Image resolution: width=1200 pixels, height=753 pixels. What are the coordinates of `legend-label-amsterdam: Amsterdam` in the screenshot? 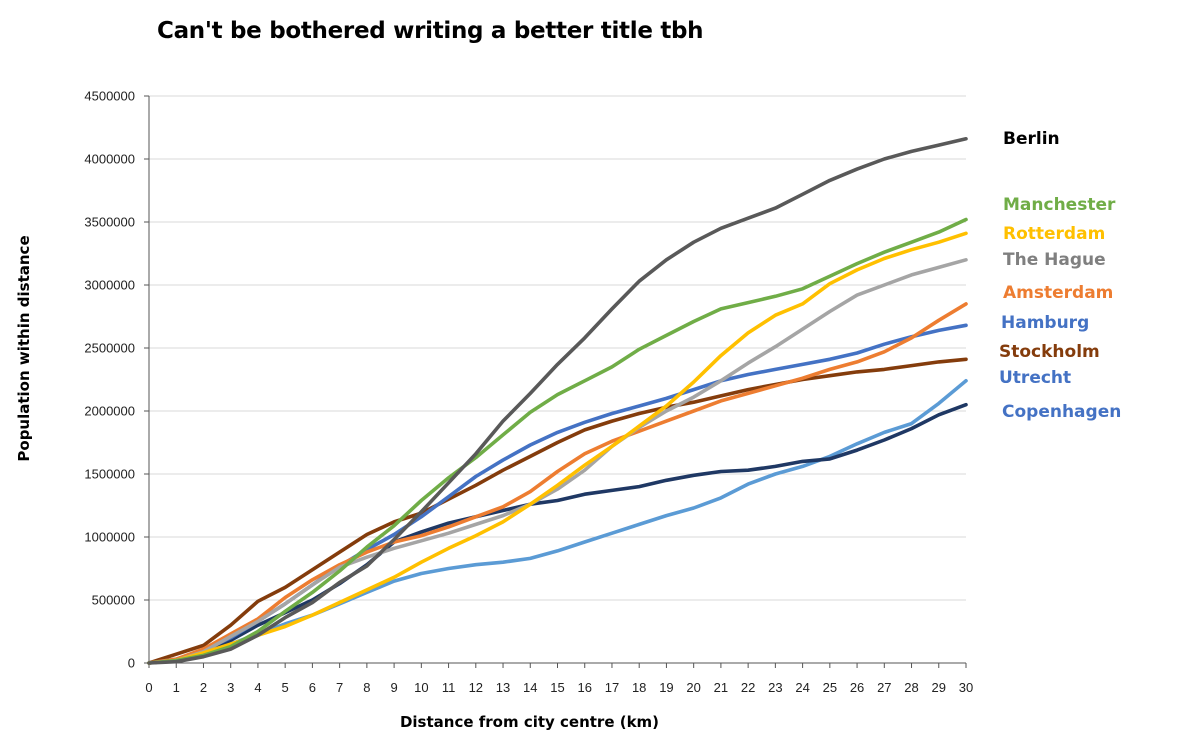 It's located at (1058, 293).